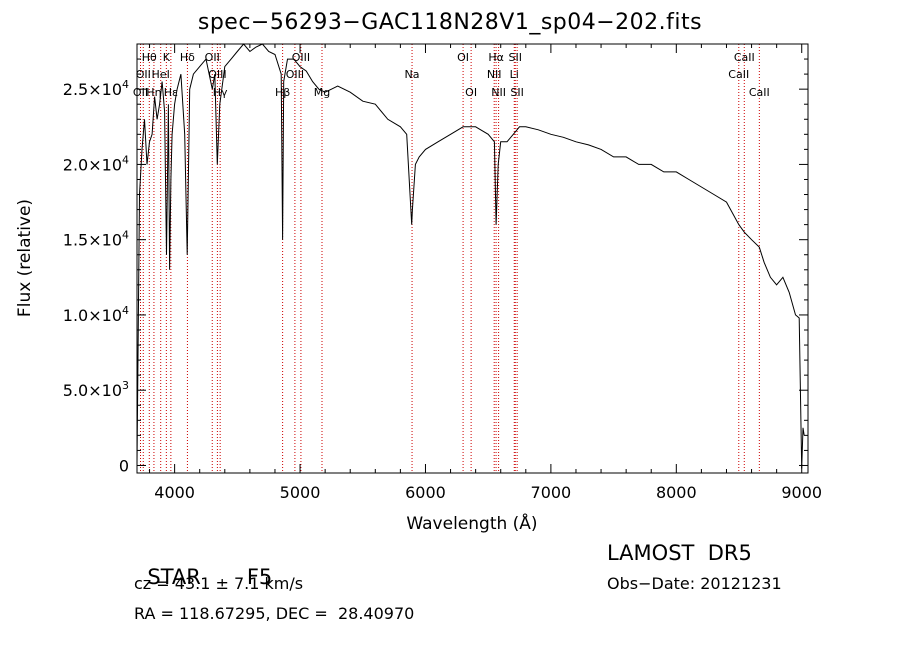 The width and height of the screenshot is (900, 649). I want to click on line-marker-label: HeI, so click(161, 74).